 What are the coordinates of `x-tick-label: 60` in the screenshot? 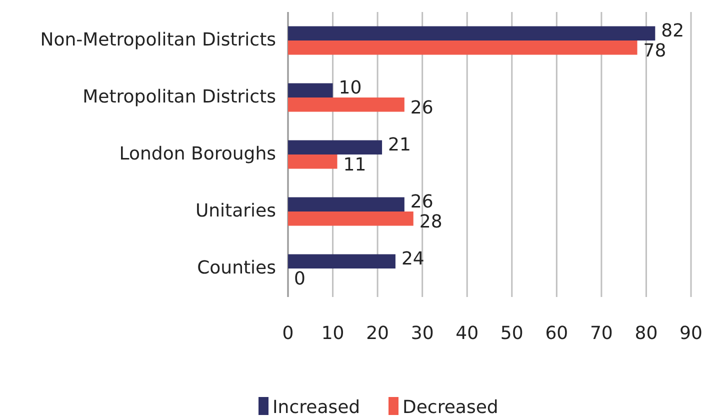 It's located at (556, 333).